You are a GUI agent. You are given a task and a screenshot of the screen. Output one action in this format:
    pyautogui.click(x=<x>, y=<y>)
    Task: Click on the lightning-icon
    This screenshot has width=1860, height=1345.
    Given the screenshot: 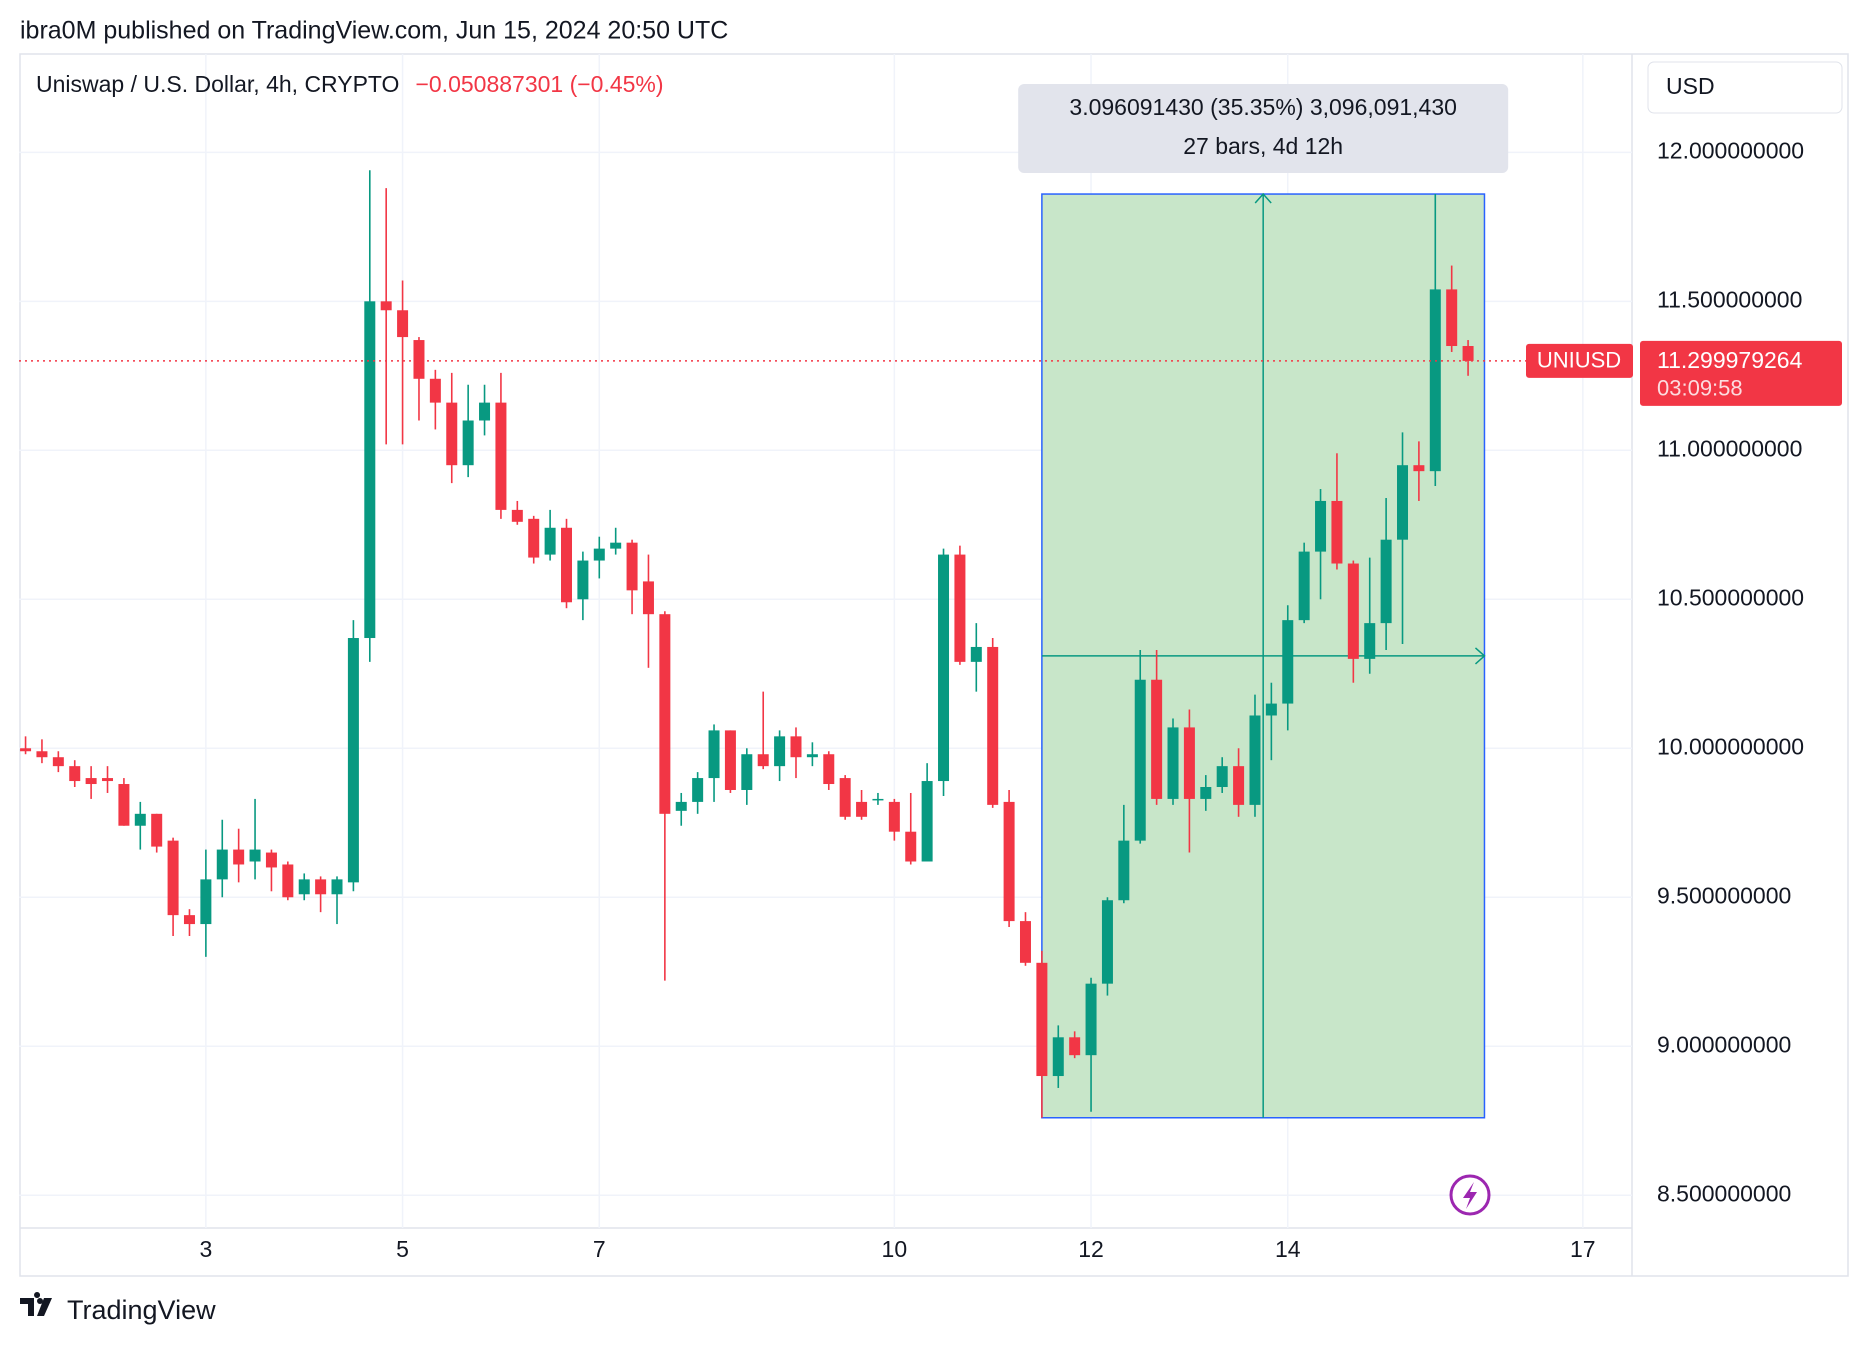 What is the action you would take?
    pyautogui.click(x=1470, y=1195)
    